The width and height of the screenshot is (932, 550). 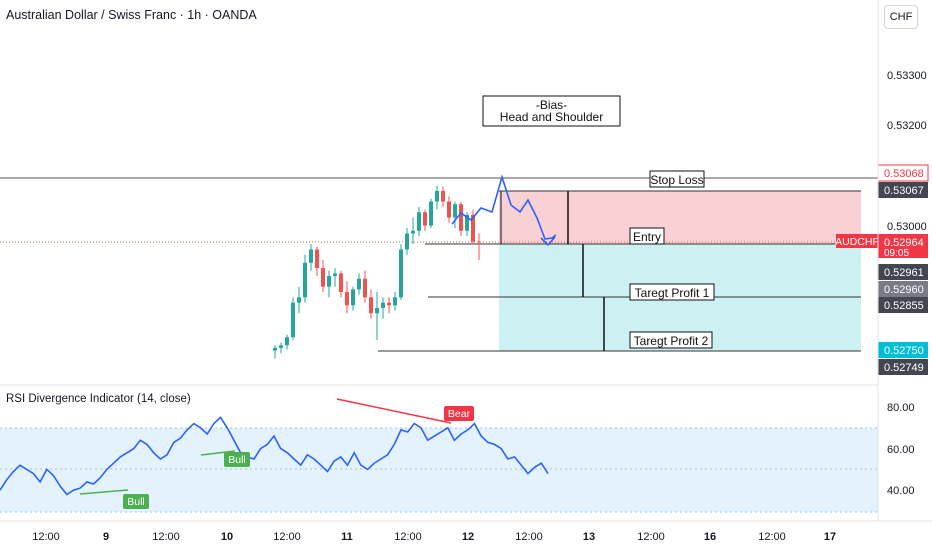 What do you see at coordinates (551, 117) in the screenshot?
I see `bias-box-text: Head and Shoulder` at bounding box center [551, 117].